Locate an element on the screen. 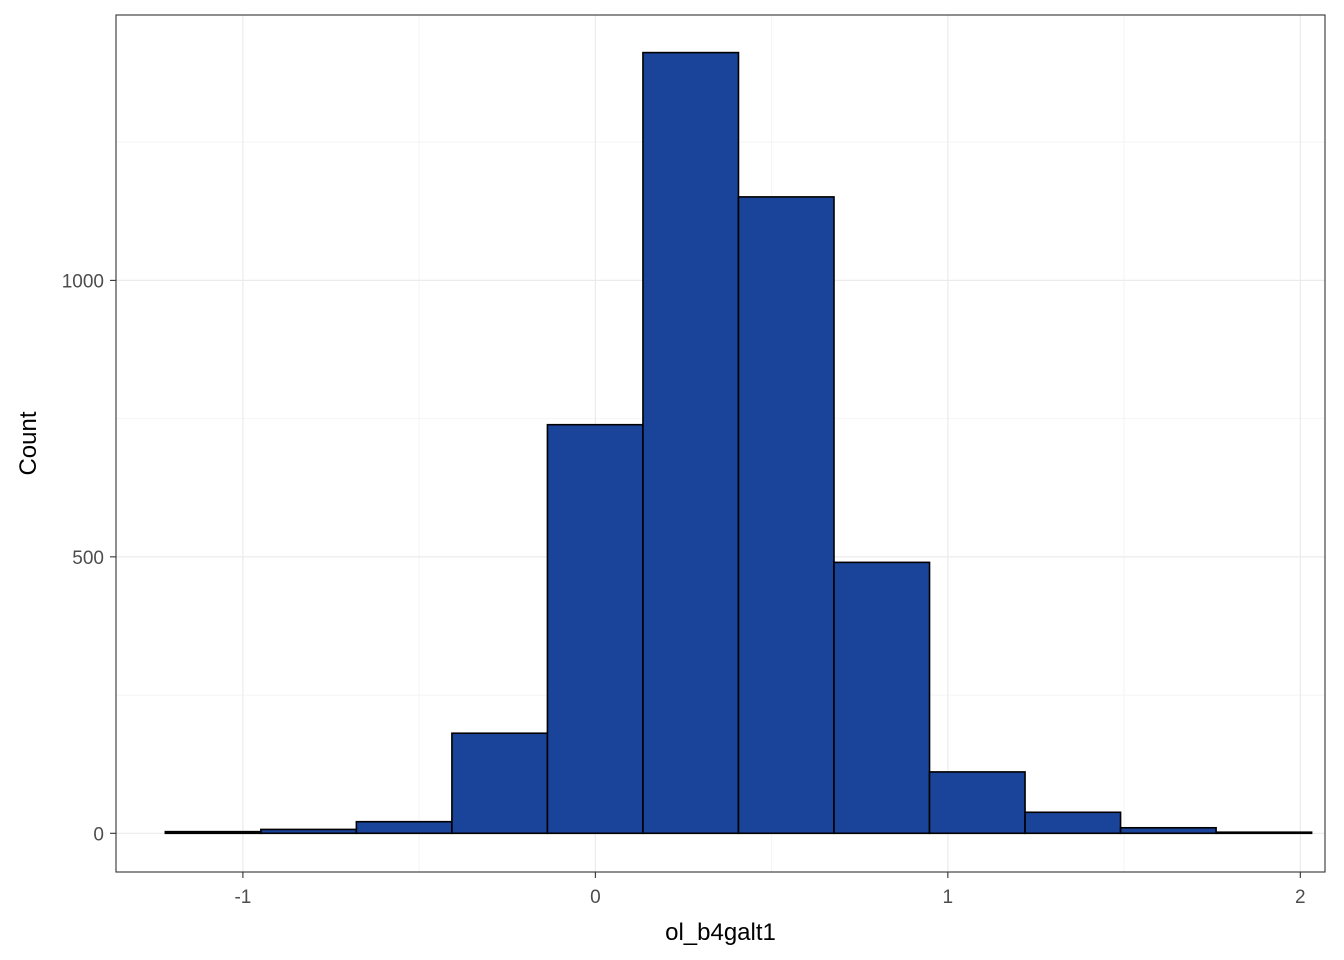 The width and height of the screenshot is (1344, 960). x-tick-label: 0 is located at coordinates (595, 897).